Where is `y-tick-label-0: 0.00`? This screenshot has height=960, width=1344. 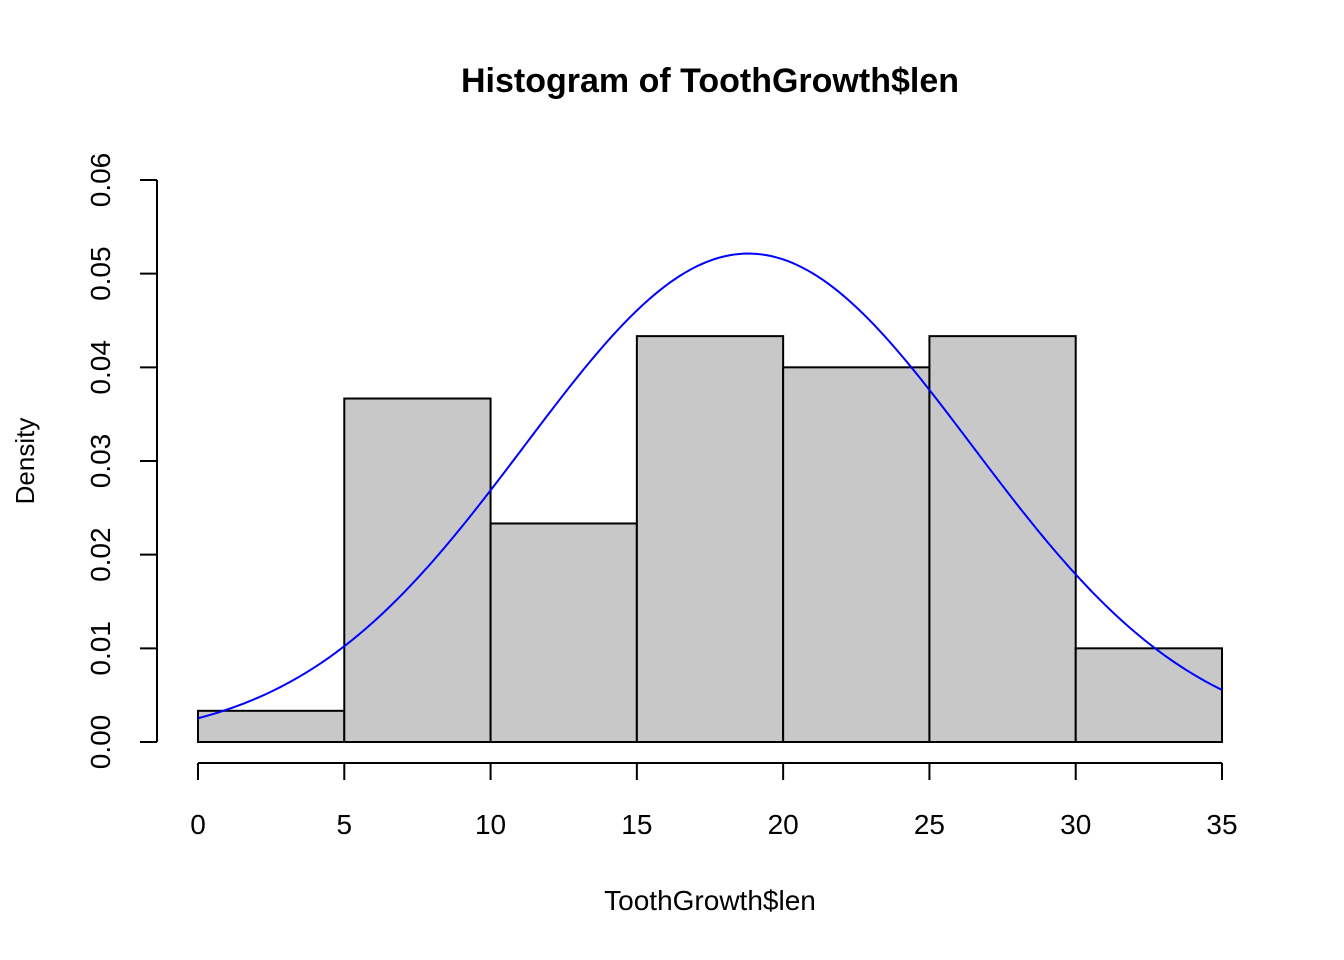 y-tick-label-0: 0.00 is located at coordinates (100, 742).